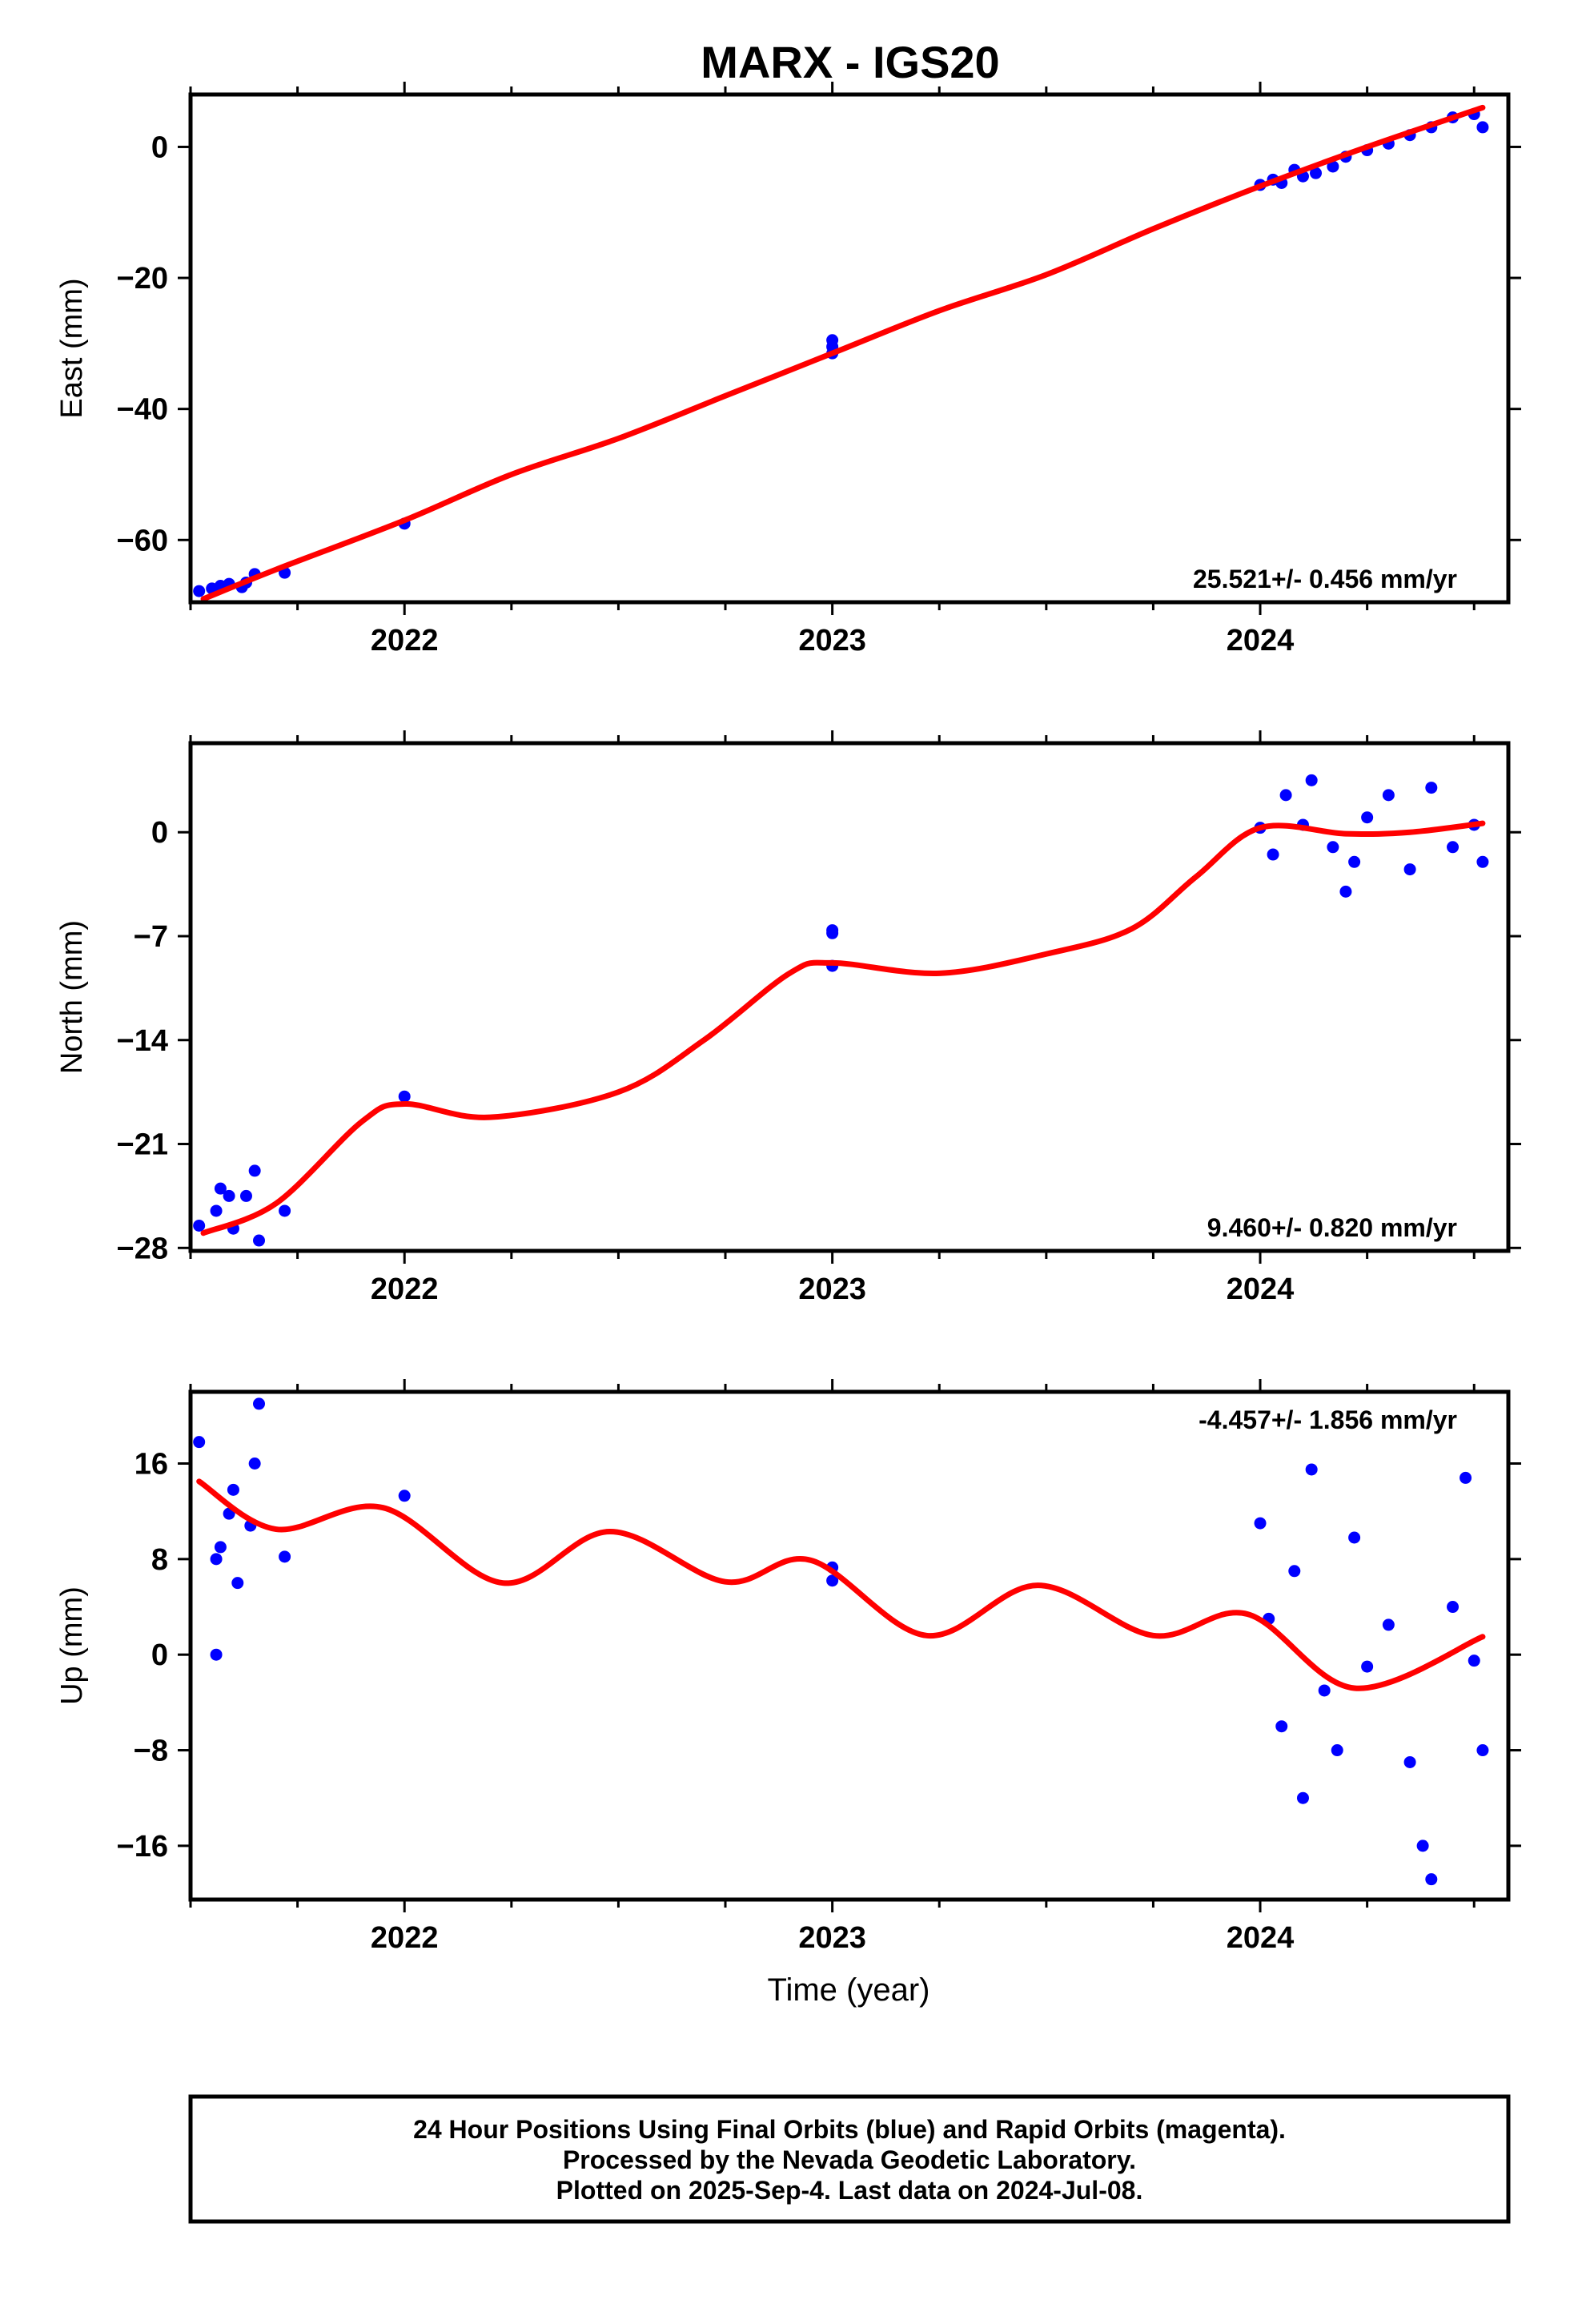 This screenshot has width=1582, height=2324. What do you see at coordinates (72, 997) in the screenshot?
I see `y-axis-label: North (mm)` at bounding box center [72, 997].